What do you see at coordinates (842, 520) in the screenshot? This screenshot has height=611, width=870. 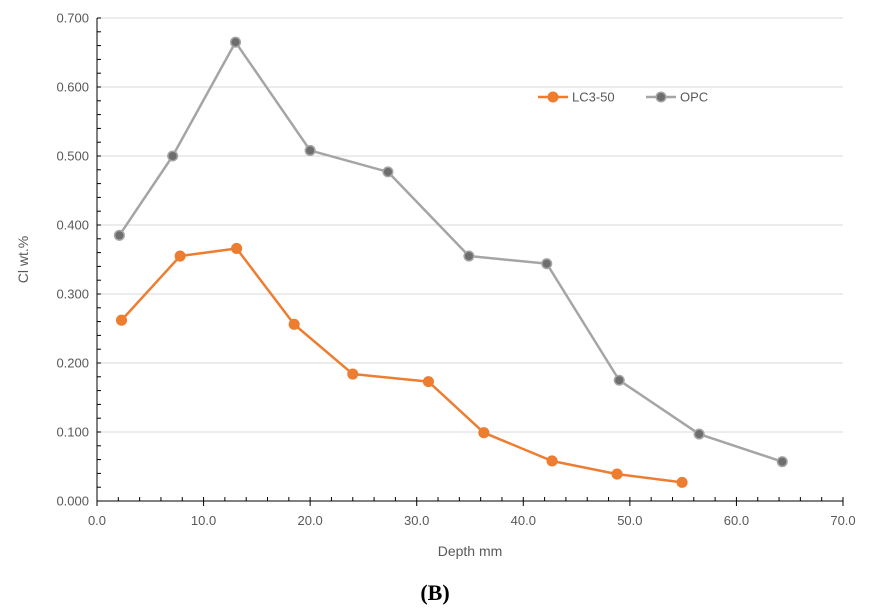 I see `x-tick-label: 70.0` at bounding box center [842, 520].